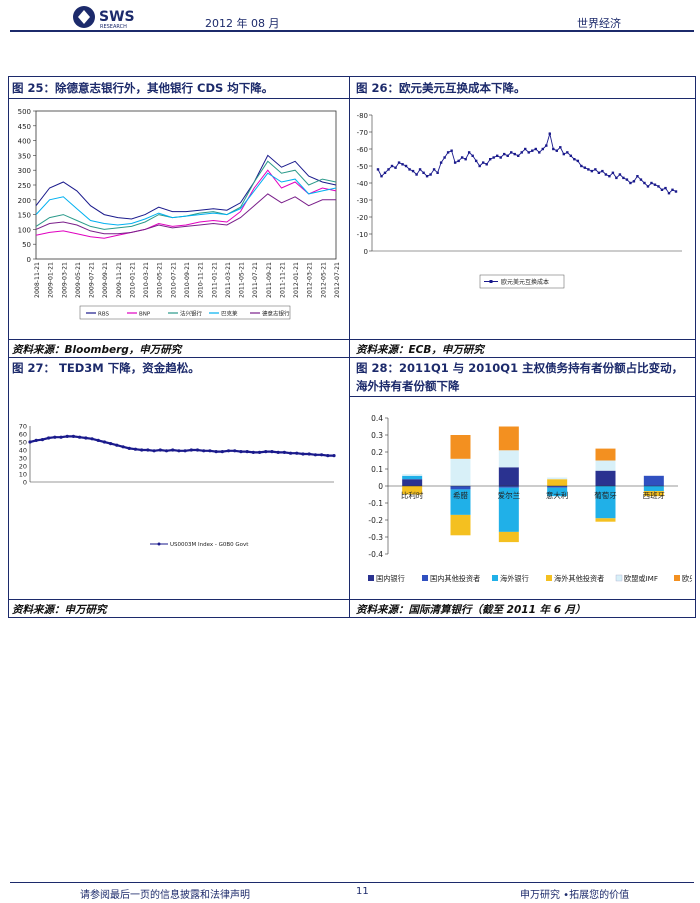  What do you see at coordinates (106, 368) in the screenshot?
I see `fig27-title: 图 27： TED3M 下降，资金趋松。` at bounding box center [106, 368].